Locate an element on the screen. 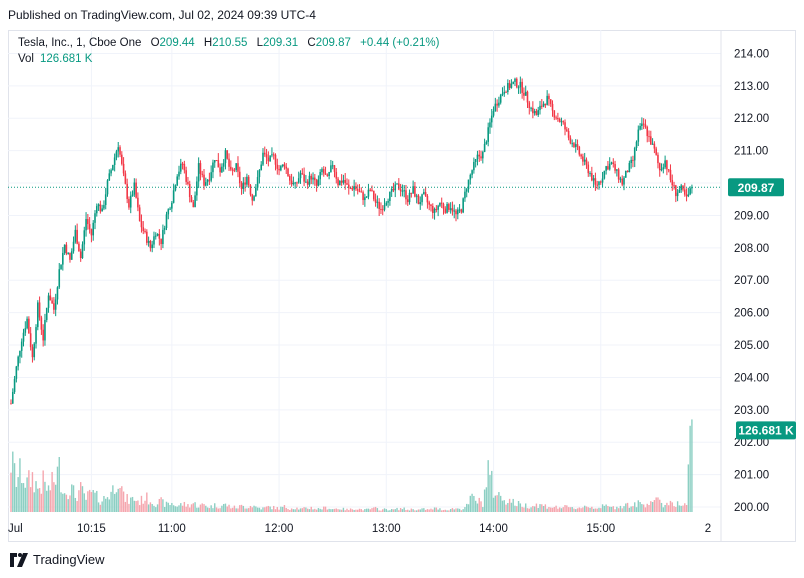 The image size is (804, 578). symbol-title: Tesla, Inc., 1, Cboe One is located at coordinates (80, 43).